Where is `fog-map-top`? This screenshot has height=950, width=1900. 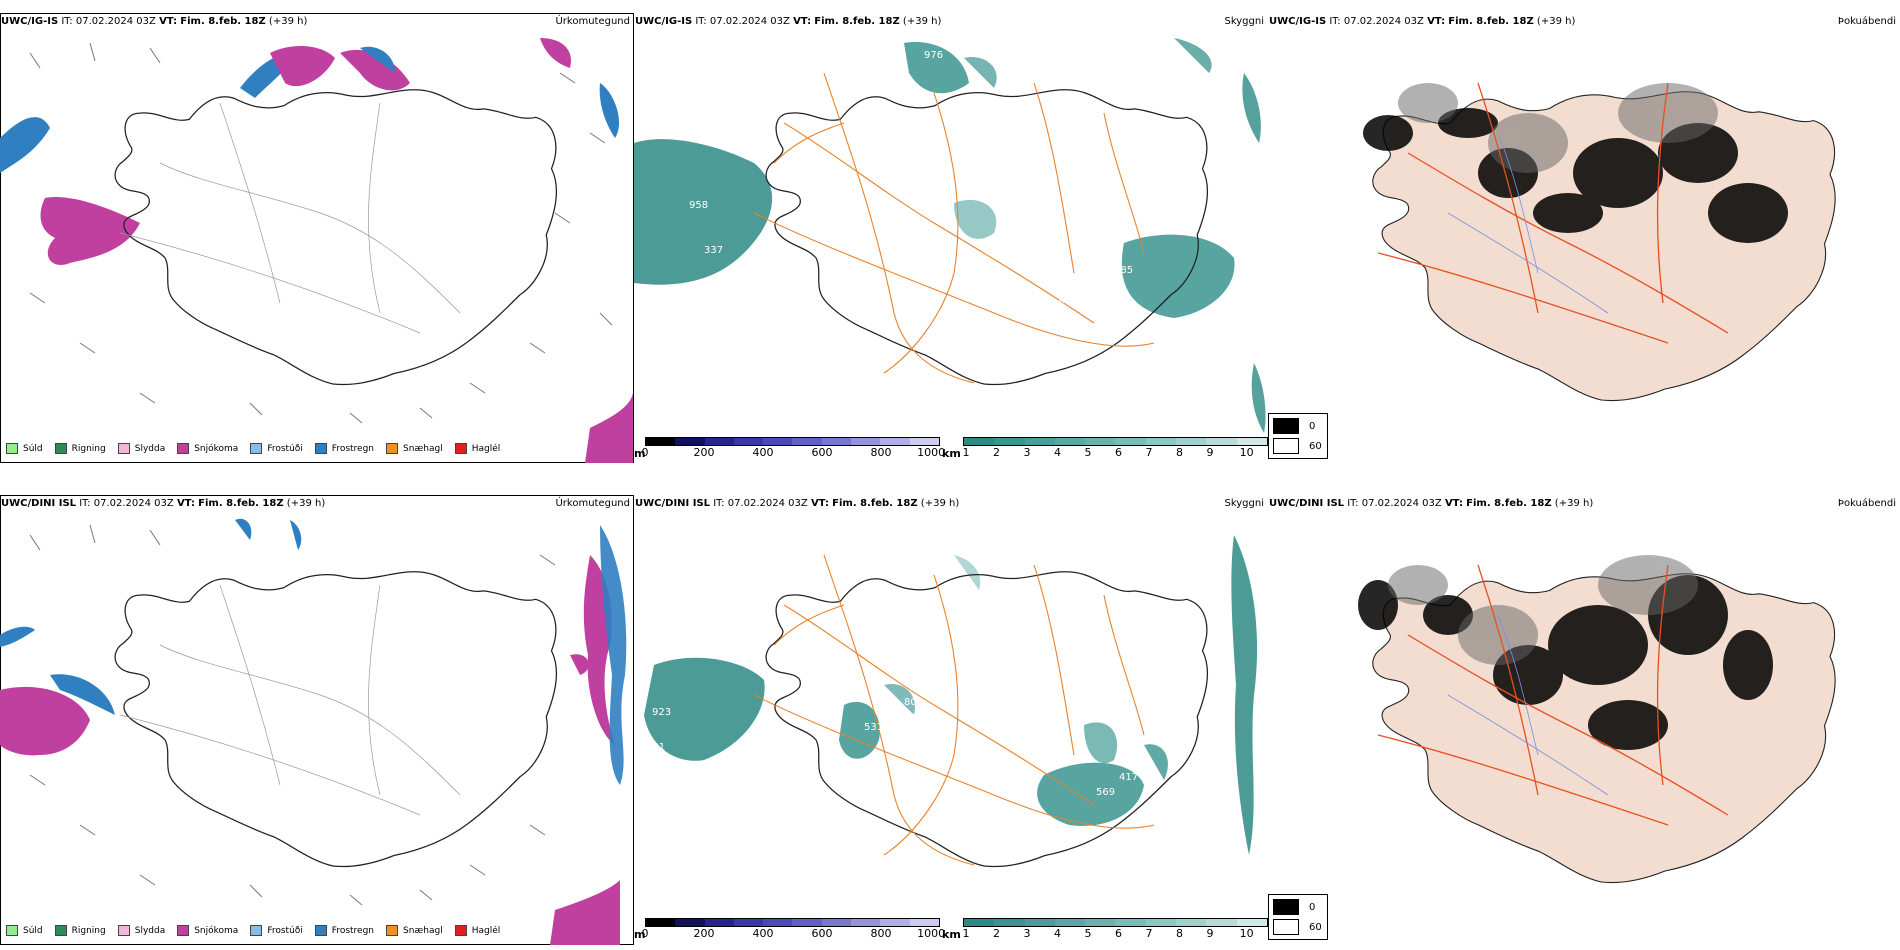
fog-map-top is located at coordinates (1599, 242).